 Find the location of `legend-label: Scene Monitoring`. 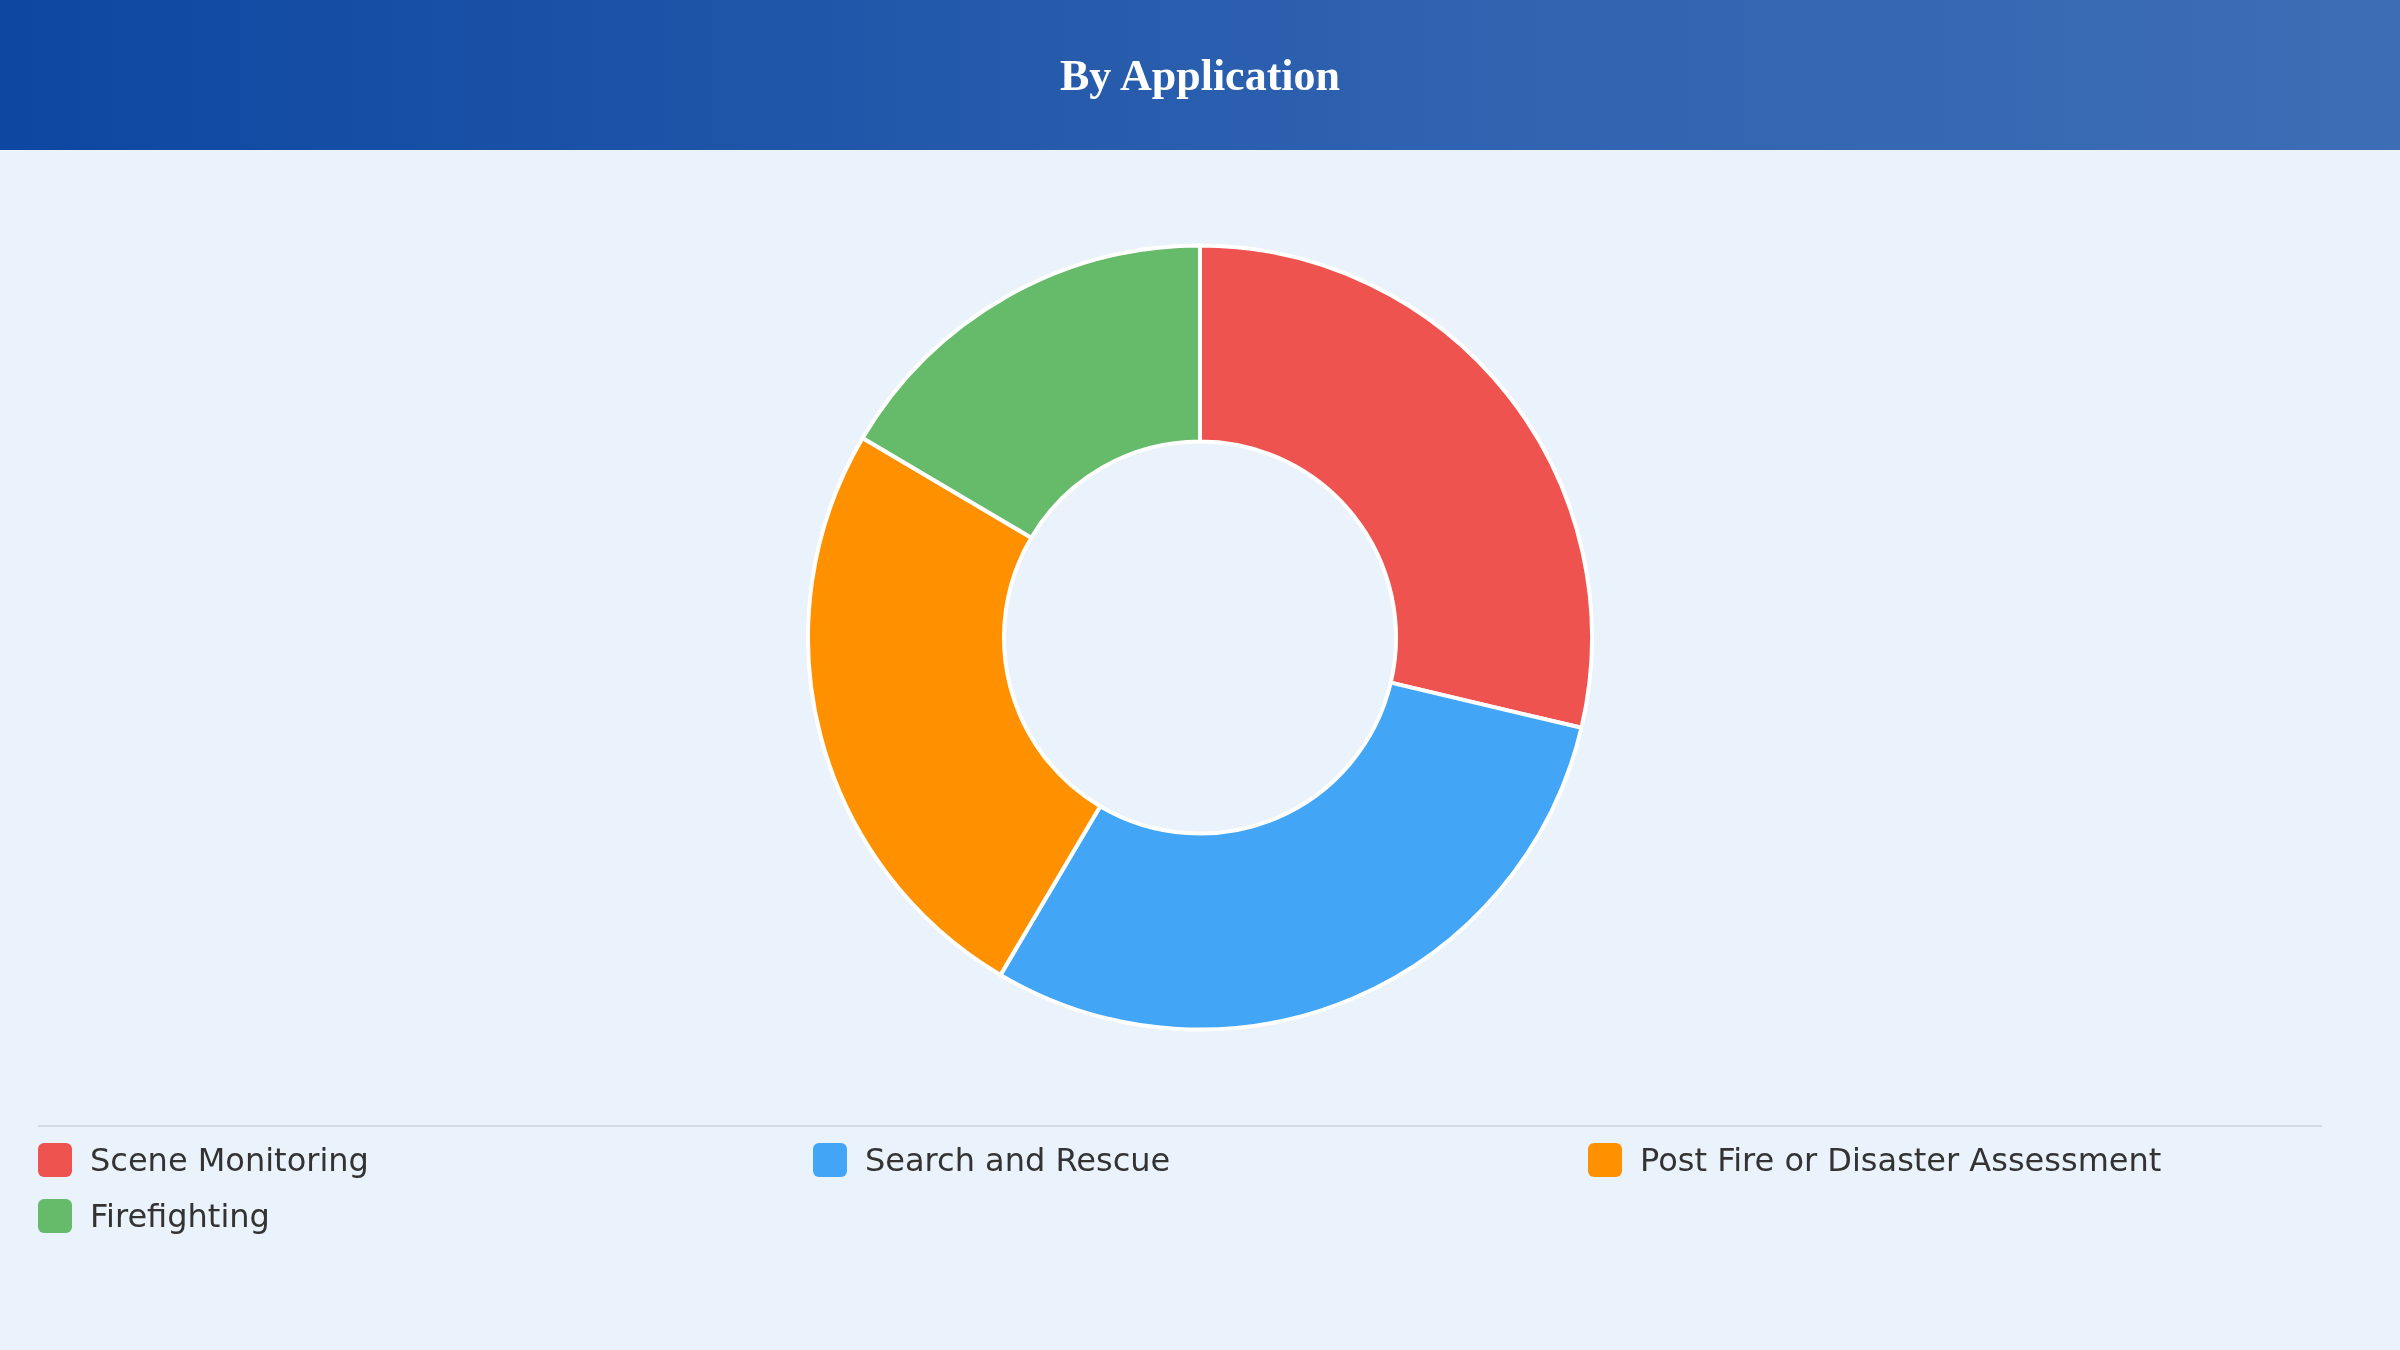

legend-label: Scene Monitoring is located at coordinates (229, 1160).